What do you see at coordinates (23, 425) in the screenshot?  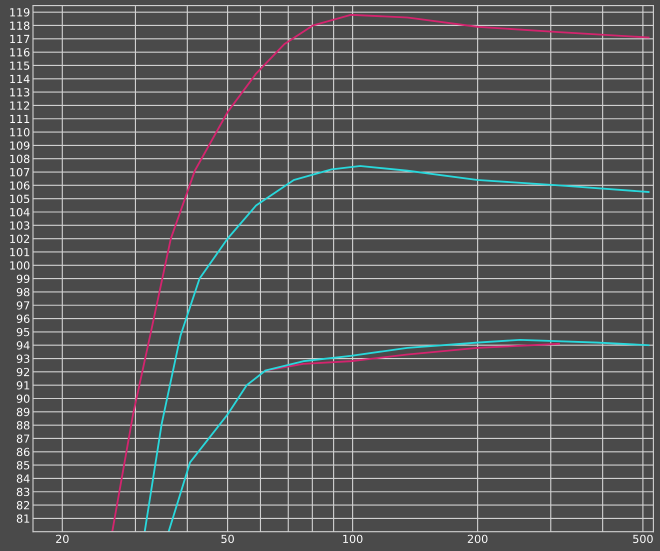 I see `y-tick-label: 88` at bounding box center [23, 425].